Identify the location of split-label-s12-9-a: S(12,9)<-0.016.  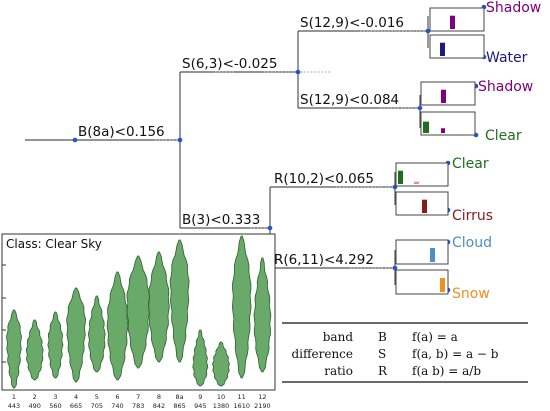
(352, 23).